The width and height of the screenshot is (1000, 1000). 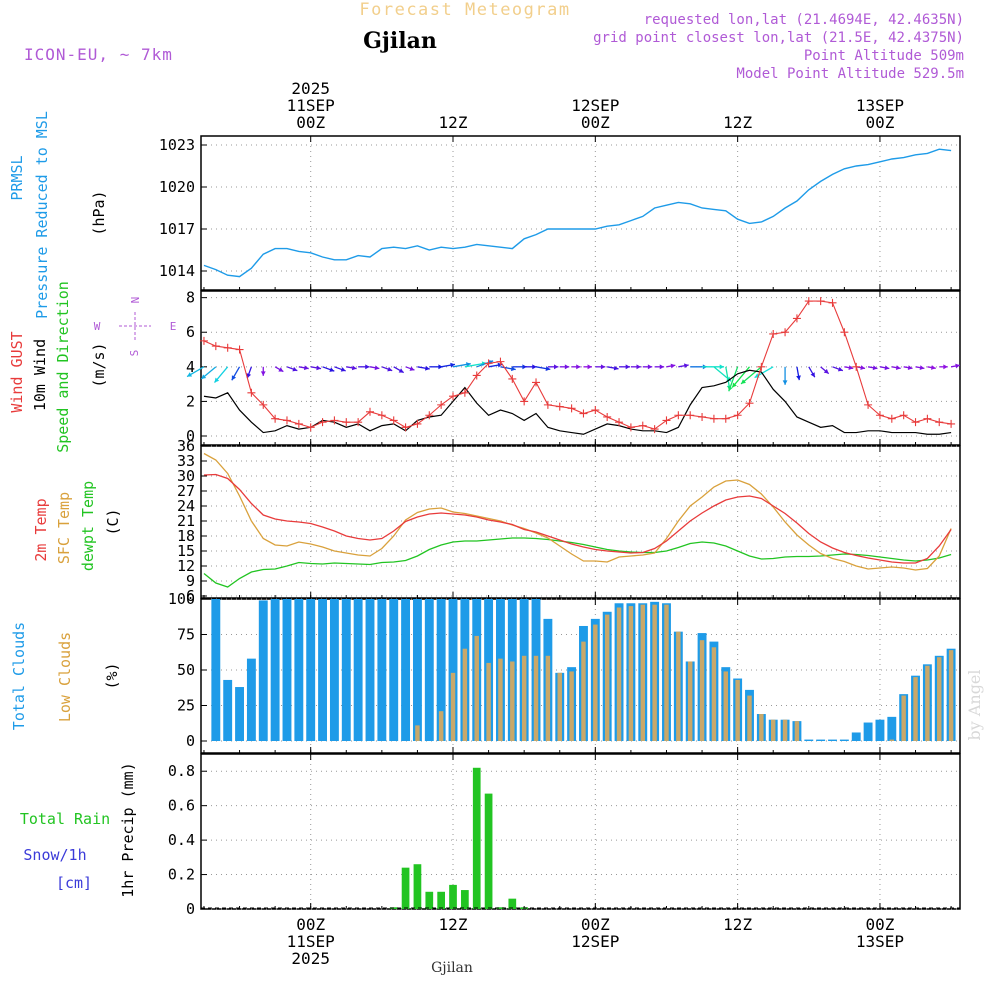 I want to click on total-clouds-label: Total Clouds, so click(x=19, y=676).